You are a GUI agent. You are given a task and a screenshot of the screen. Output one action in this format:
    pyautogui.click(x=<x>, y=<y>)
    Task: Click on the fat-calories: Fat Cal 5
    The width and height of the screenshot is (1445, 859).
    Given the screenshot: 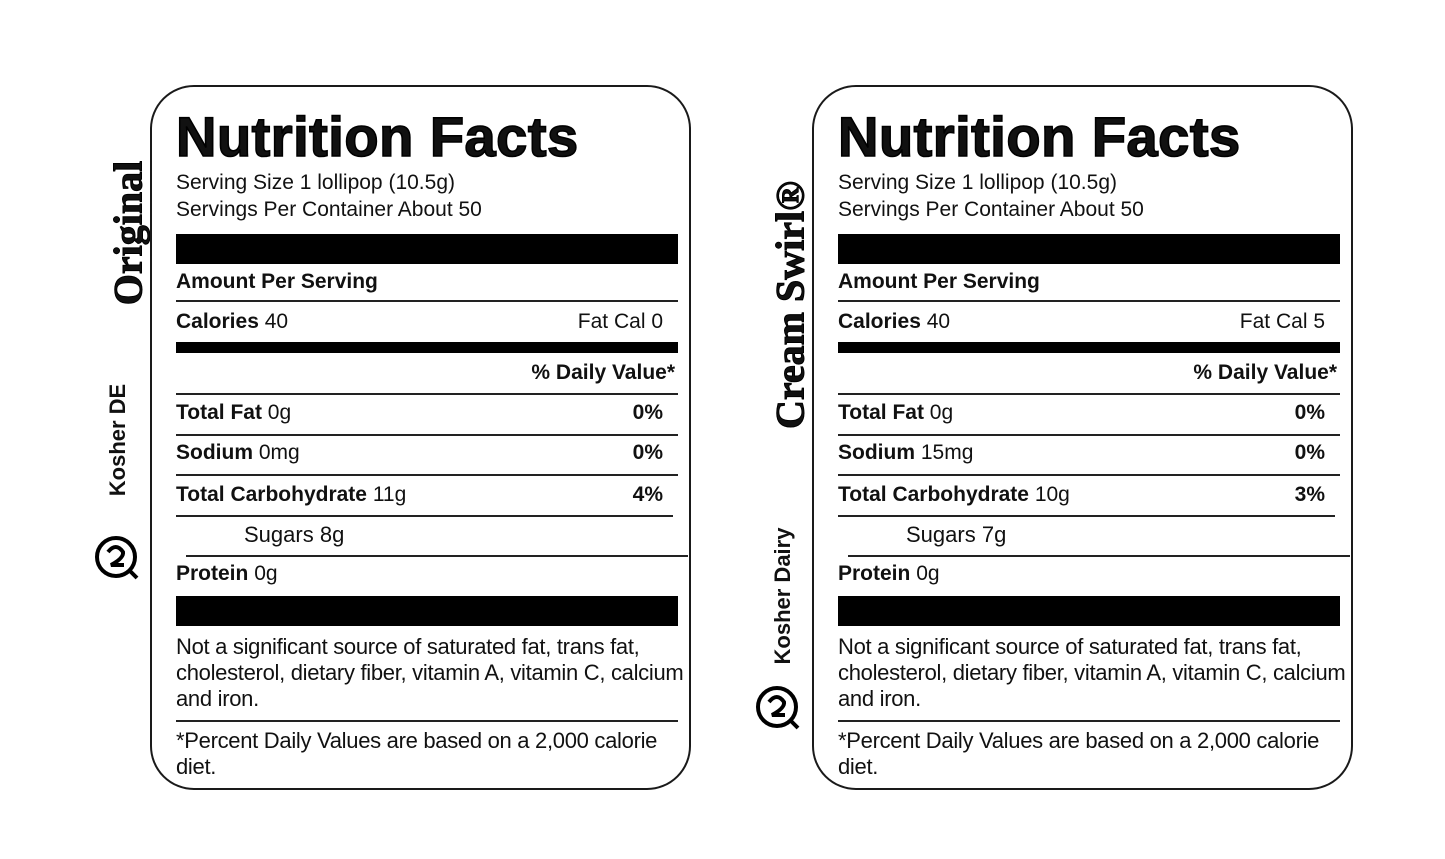 What is the action you would take?
    pyautogui.click(x=1282, y=322)
    